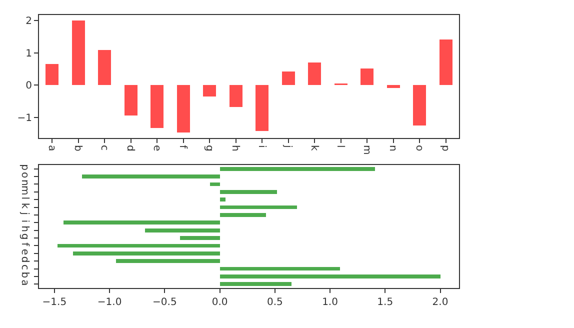 This screenshot has height=328, width=574. What do you see at coordinates (24, 267) in the screenshot?
I see `y-tick-label: c` at bounding box center [24, 267].